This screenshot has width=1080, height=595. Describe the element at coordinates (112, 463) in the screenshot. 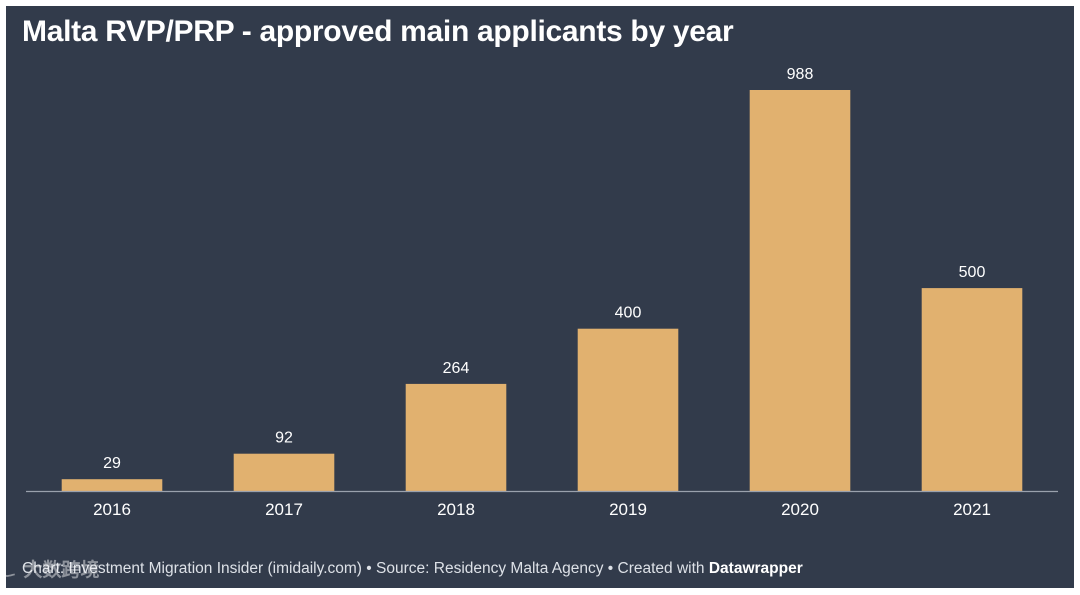

I see `value-label-2016: 29` at that location.